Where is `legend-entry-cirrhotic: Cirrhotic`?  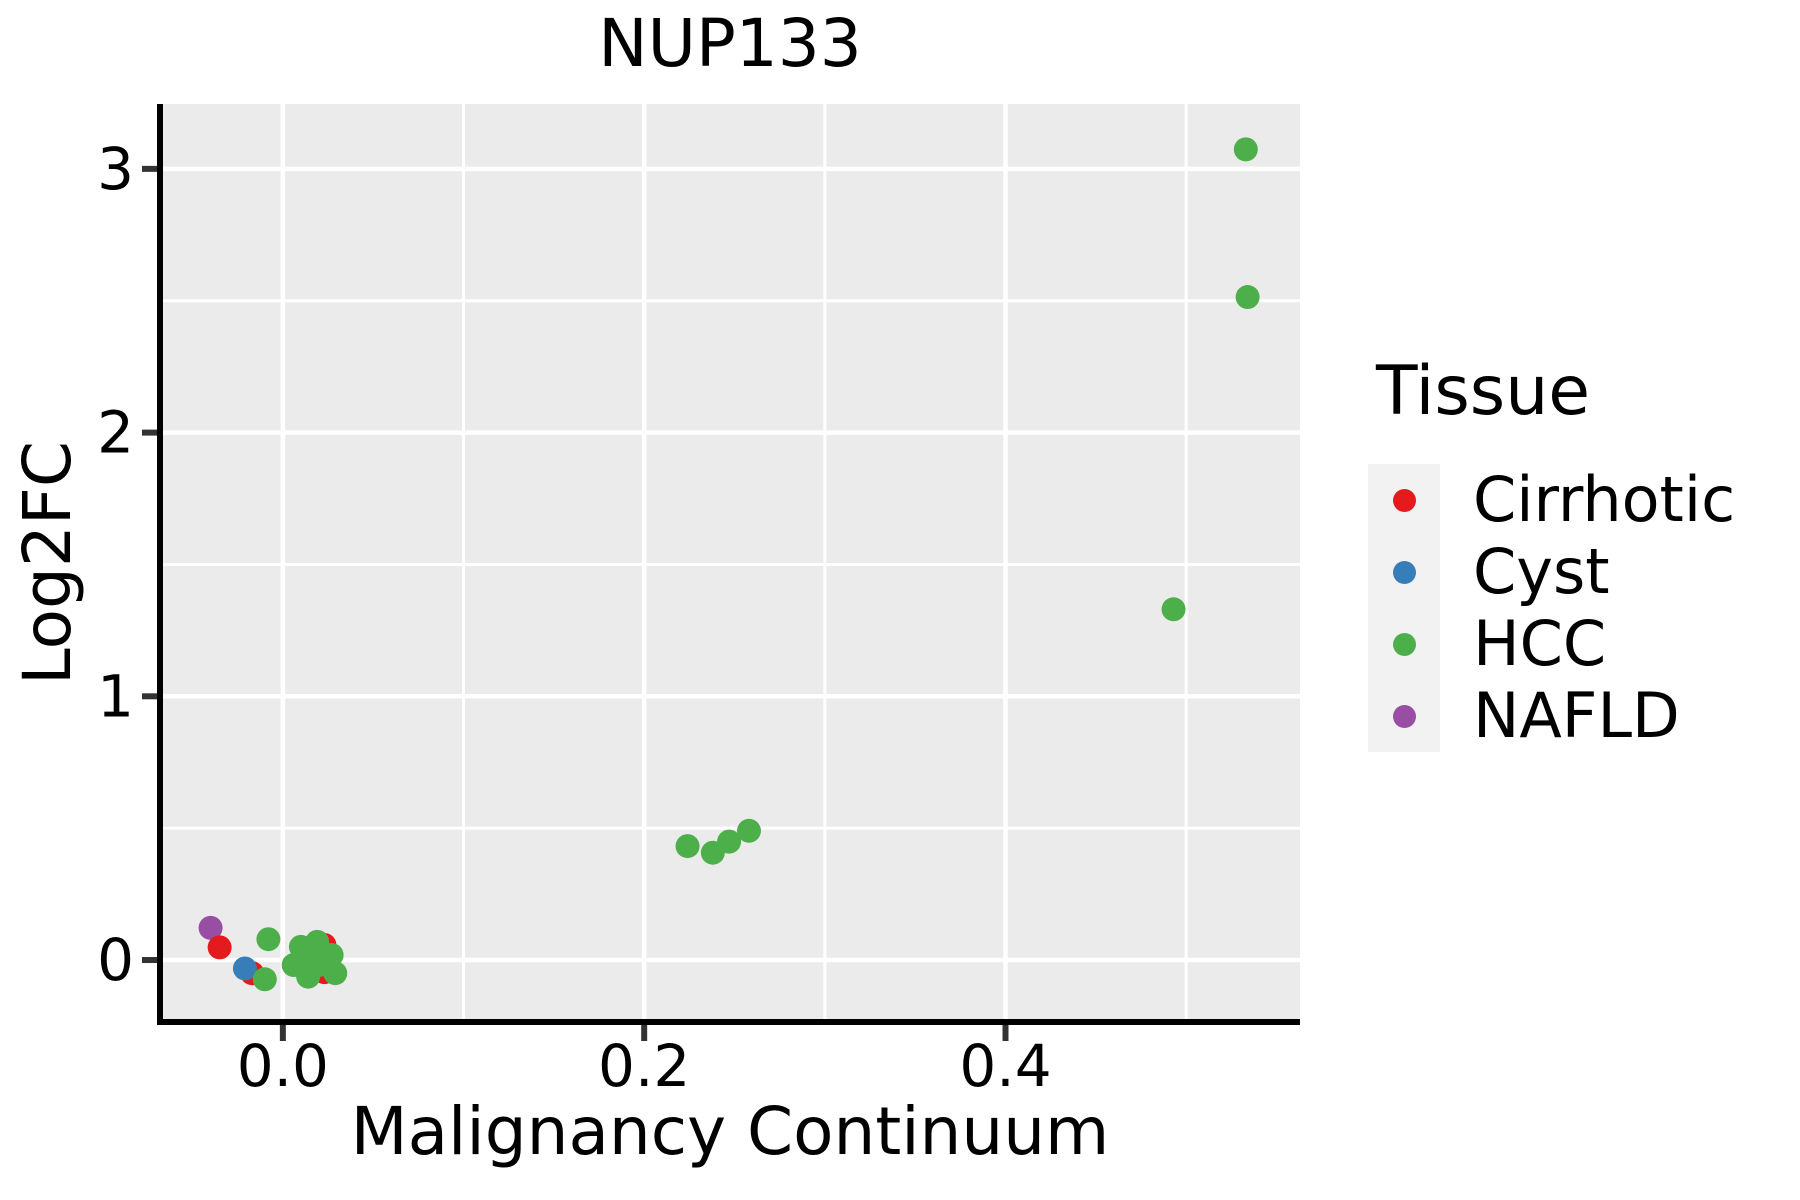 legend-entry-cirrhotic: Cirrhotic is located at coordinates (1583, 500).